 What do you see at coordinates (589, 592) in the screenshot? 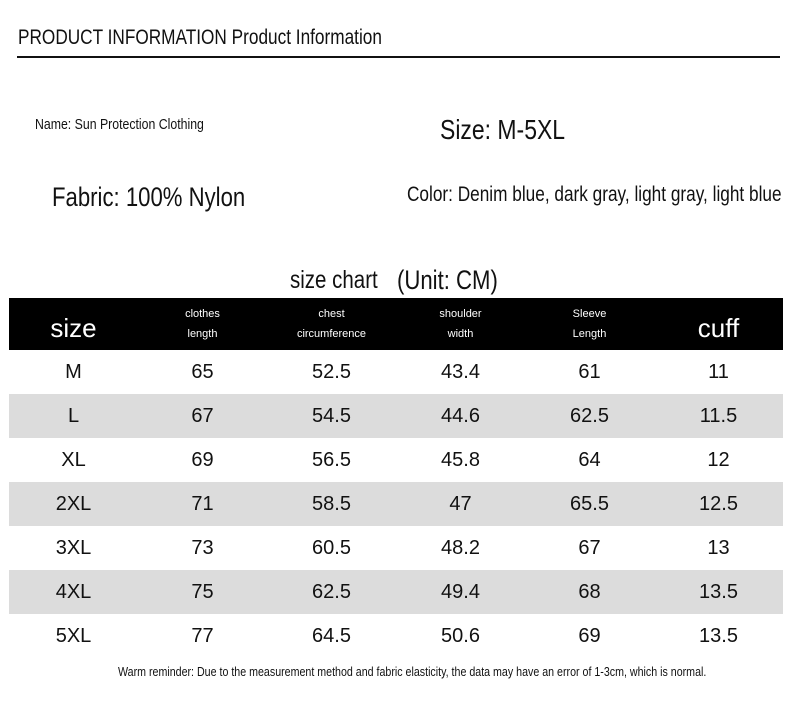
I see `table-cell: 68` at bounding box center [589, 592].